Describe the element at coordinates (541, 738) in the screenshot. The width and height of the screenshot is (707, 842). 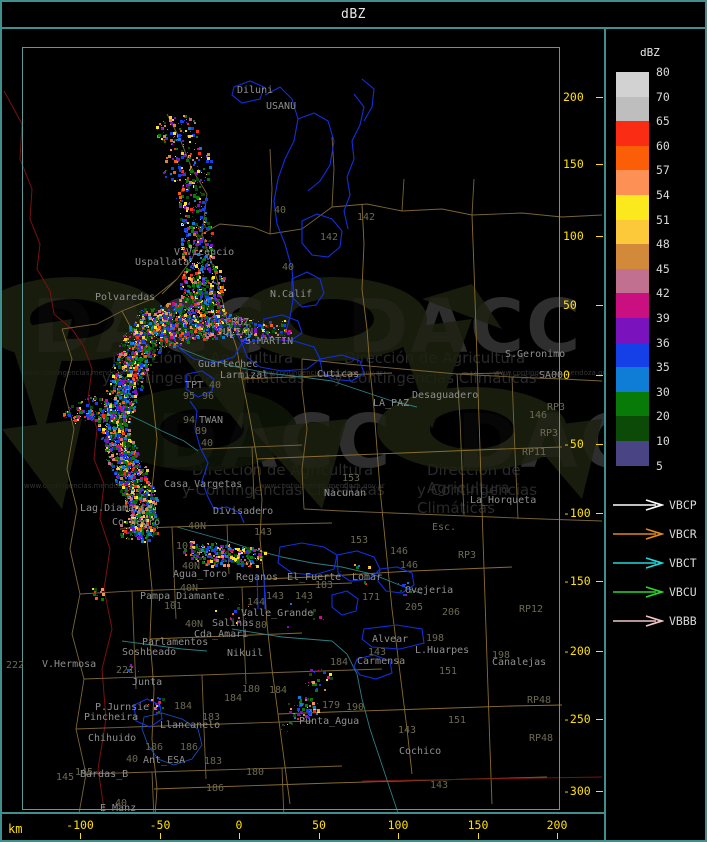
I see `route-number-label: RP48` at that location.